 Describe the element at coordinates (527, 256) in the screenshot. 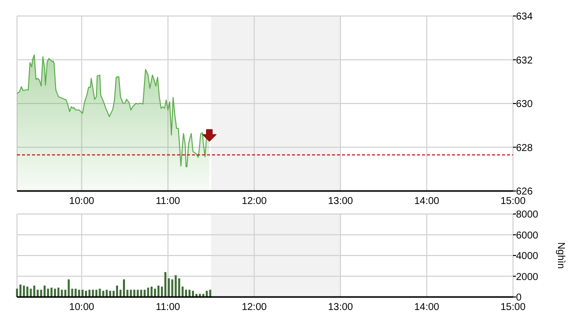

I see `y-tick-label: 4000` at that location.